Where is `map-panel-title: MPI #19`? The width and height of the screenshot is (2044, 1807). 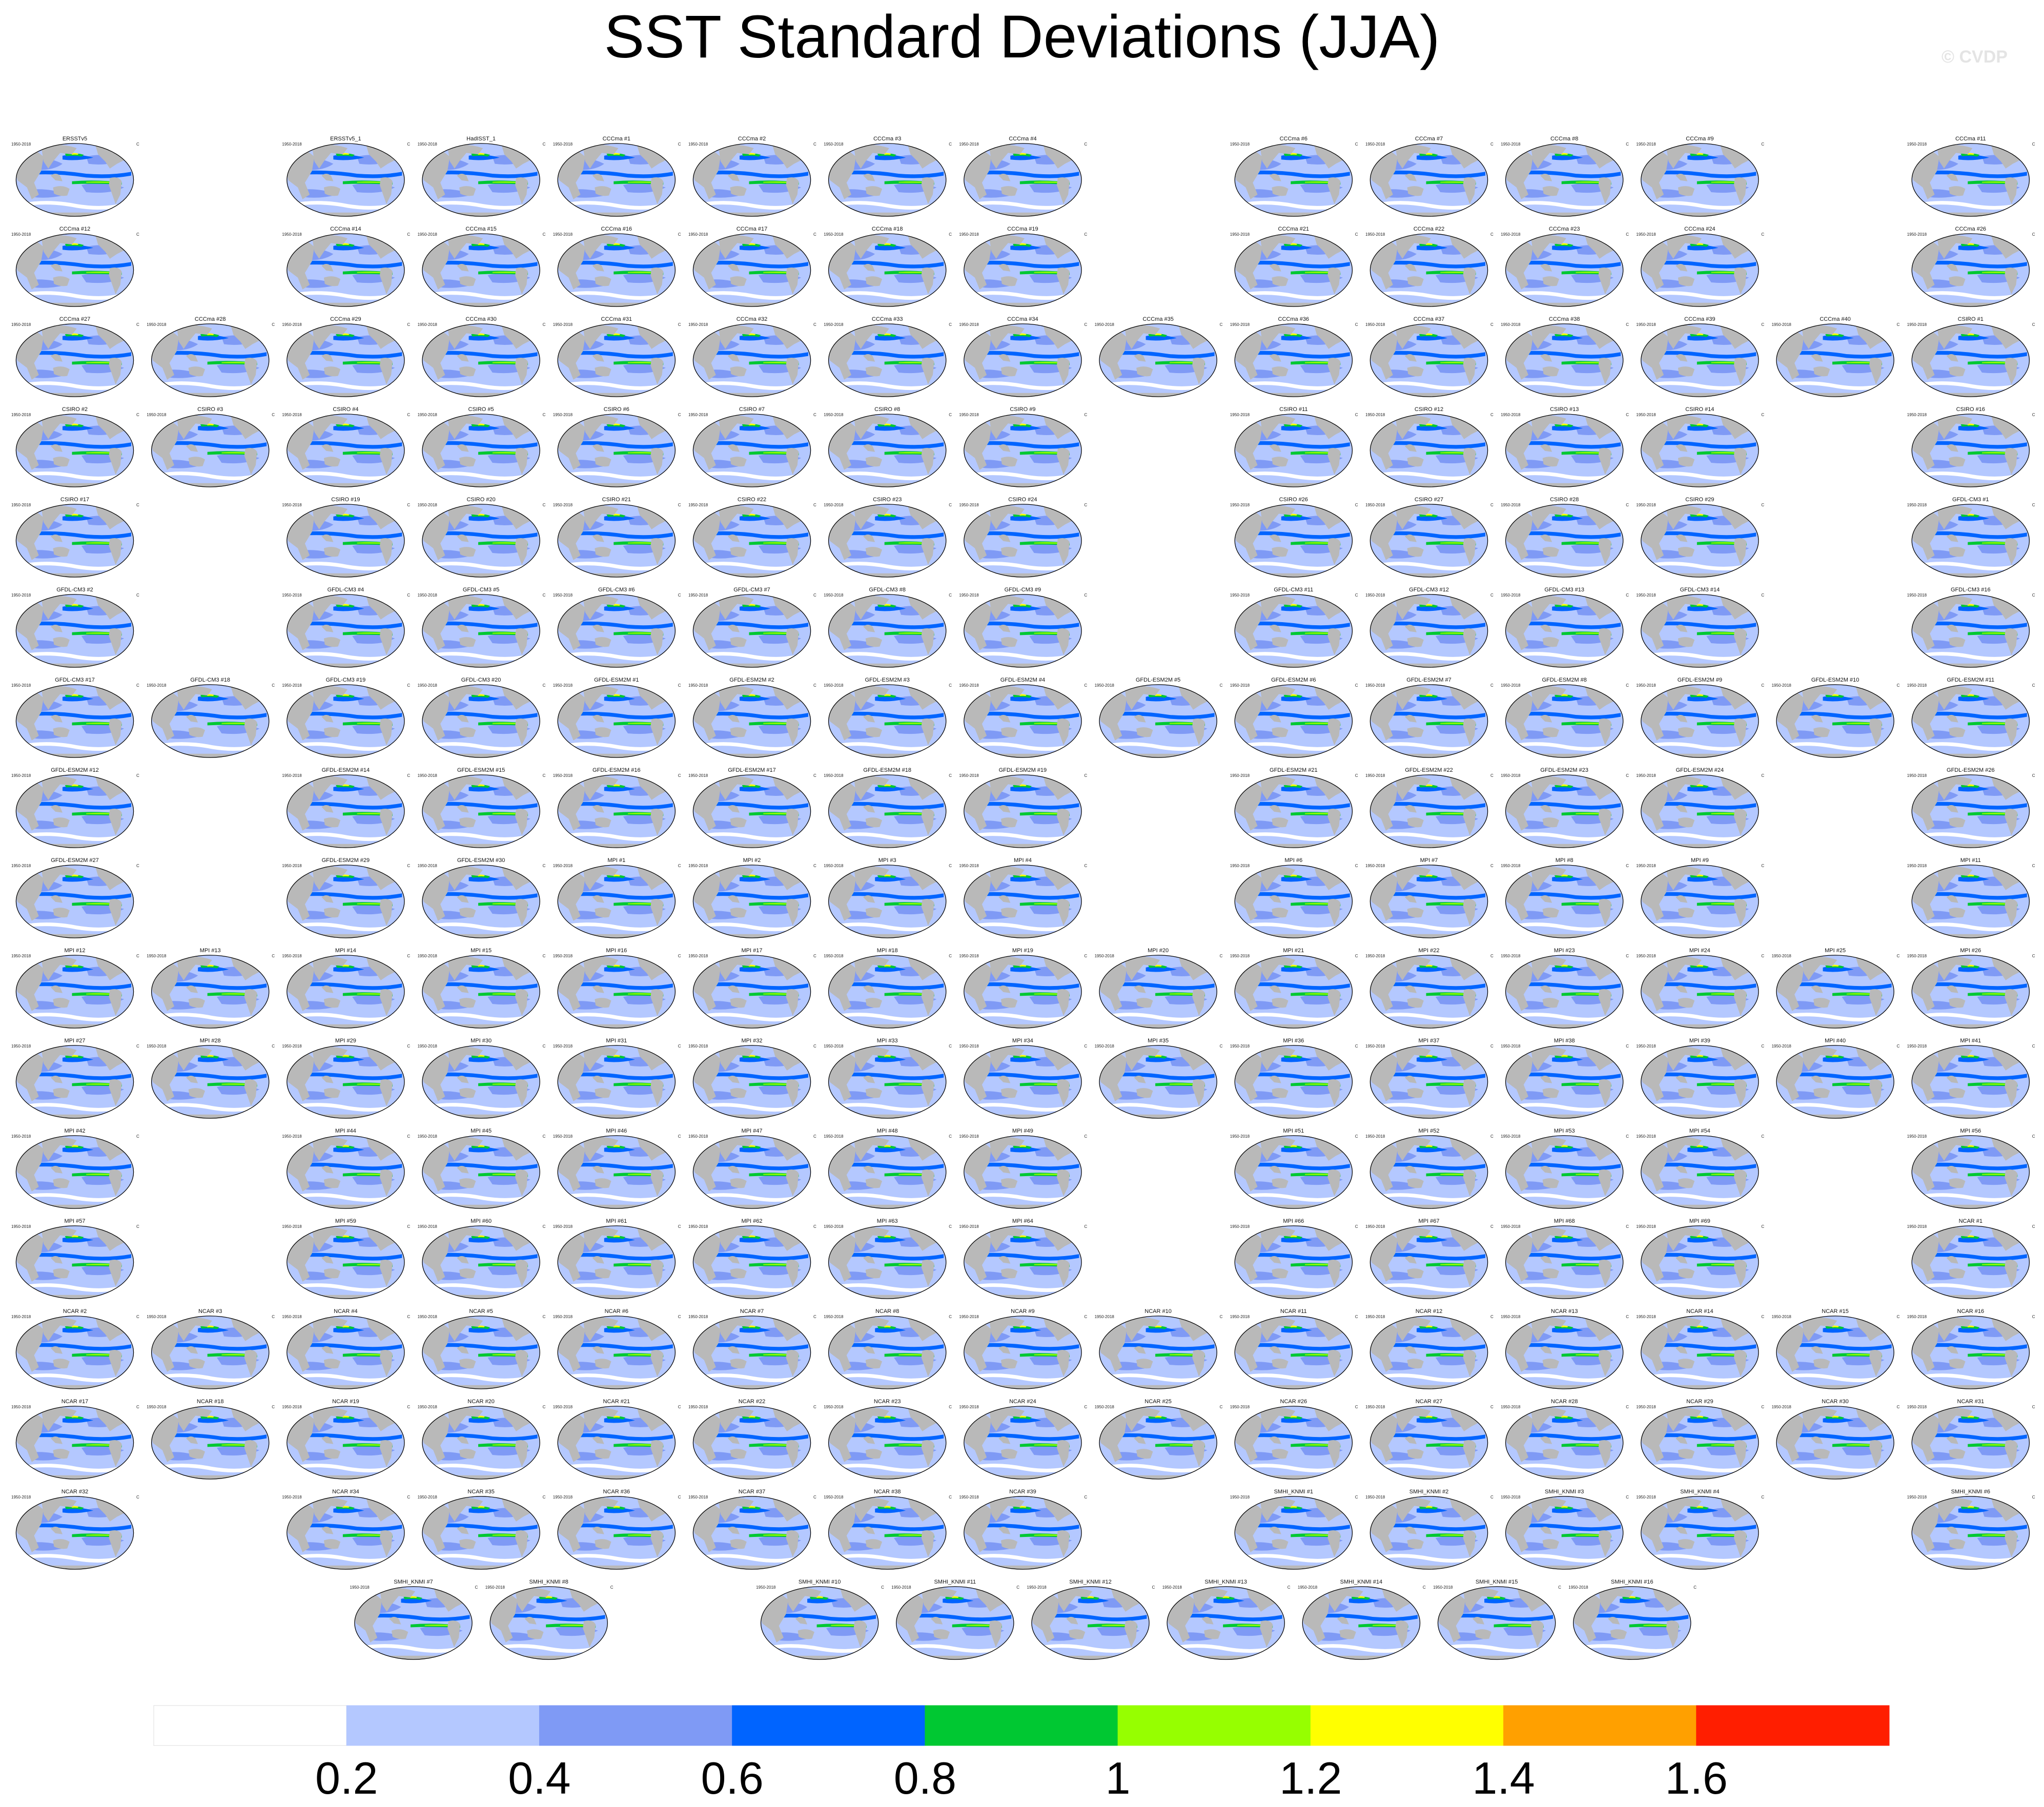
map-panel-title: MPI #19 is located at coordinates (1022, 951).